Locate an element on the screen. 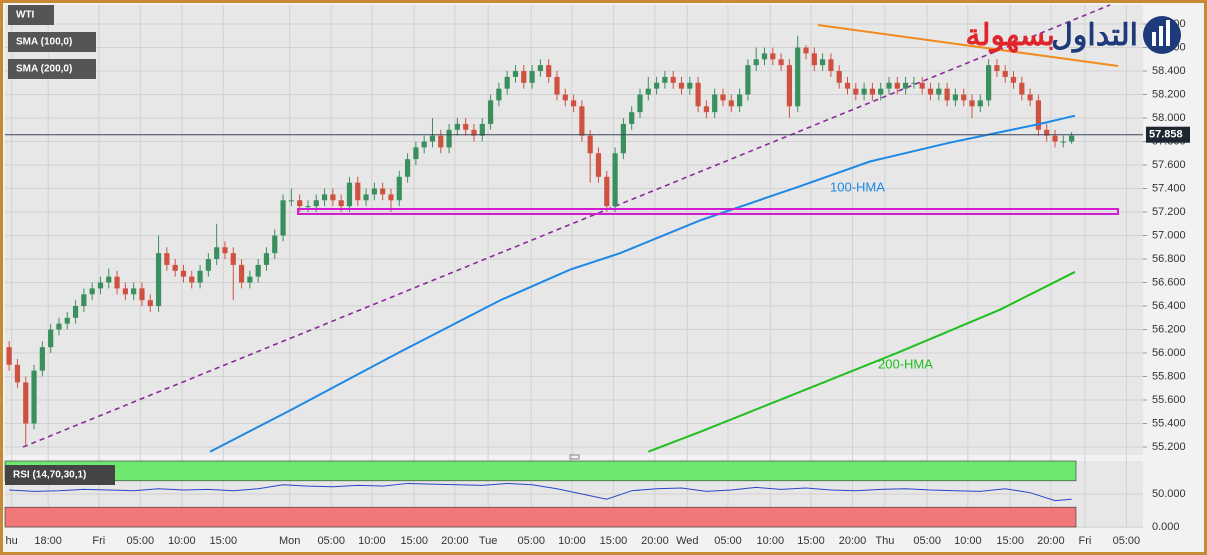  rsi-label: RSI (14,70,30,1) is located at coordinates (49, 475).